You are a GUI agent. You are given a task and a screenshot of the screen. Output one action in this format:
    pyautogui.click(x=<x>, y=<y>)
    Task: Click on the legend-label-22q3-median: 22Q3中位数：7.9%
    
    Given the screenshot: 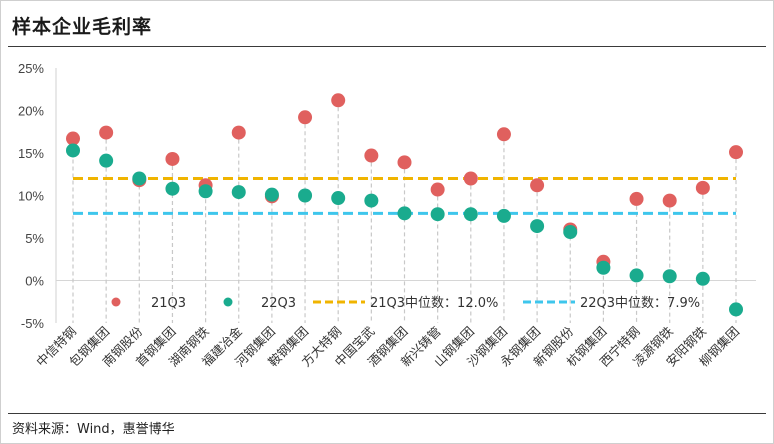 What is the action you would take?
    pyautogui.click(x=640, y=303)
    